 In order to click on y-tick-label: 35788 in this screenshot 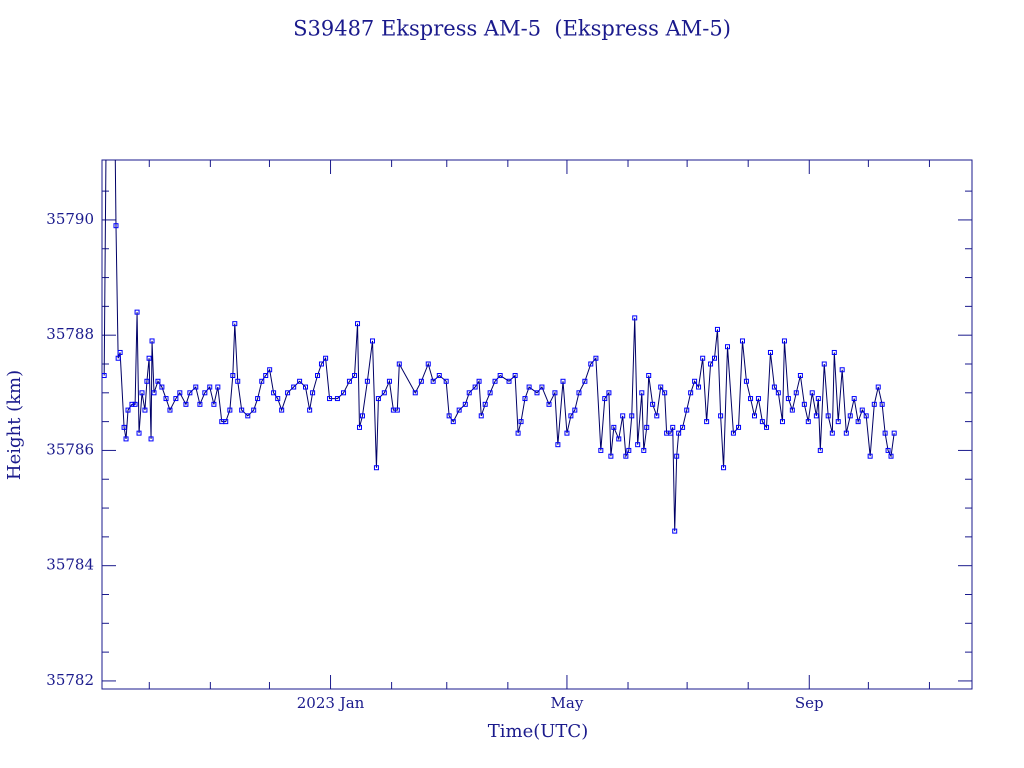, I will do `click(70, 334)`.